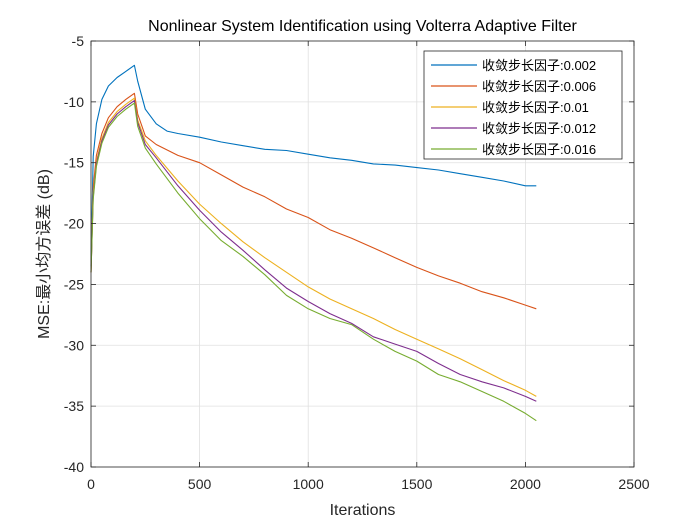 This screenshot has height=525, width=700. I want to click on y-tick-label: -5, so click(78, 41).